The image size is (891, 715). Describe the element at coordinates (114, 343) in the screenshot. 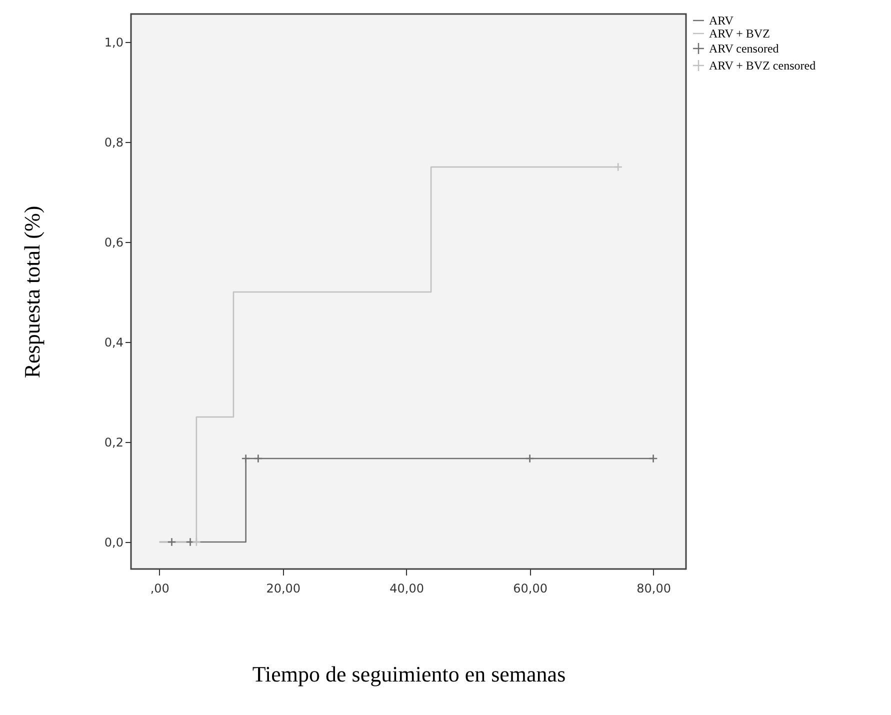

I see `y-tick-label: 0,4` at that location.